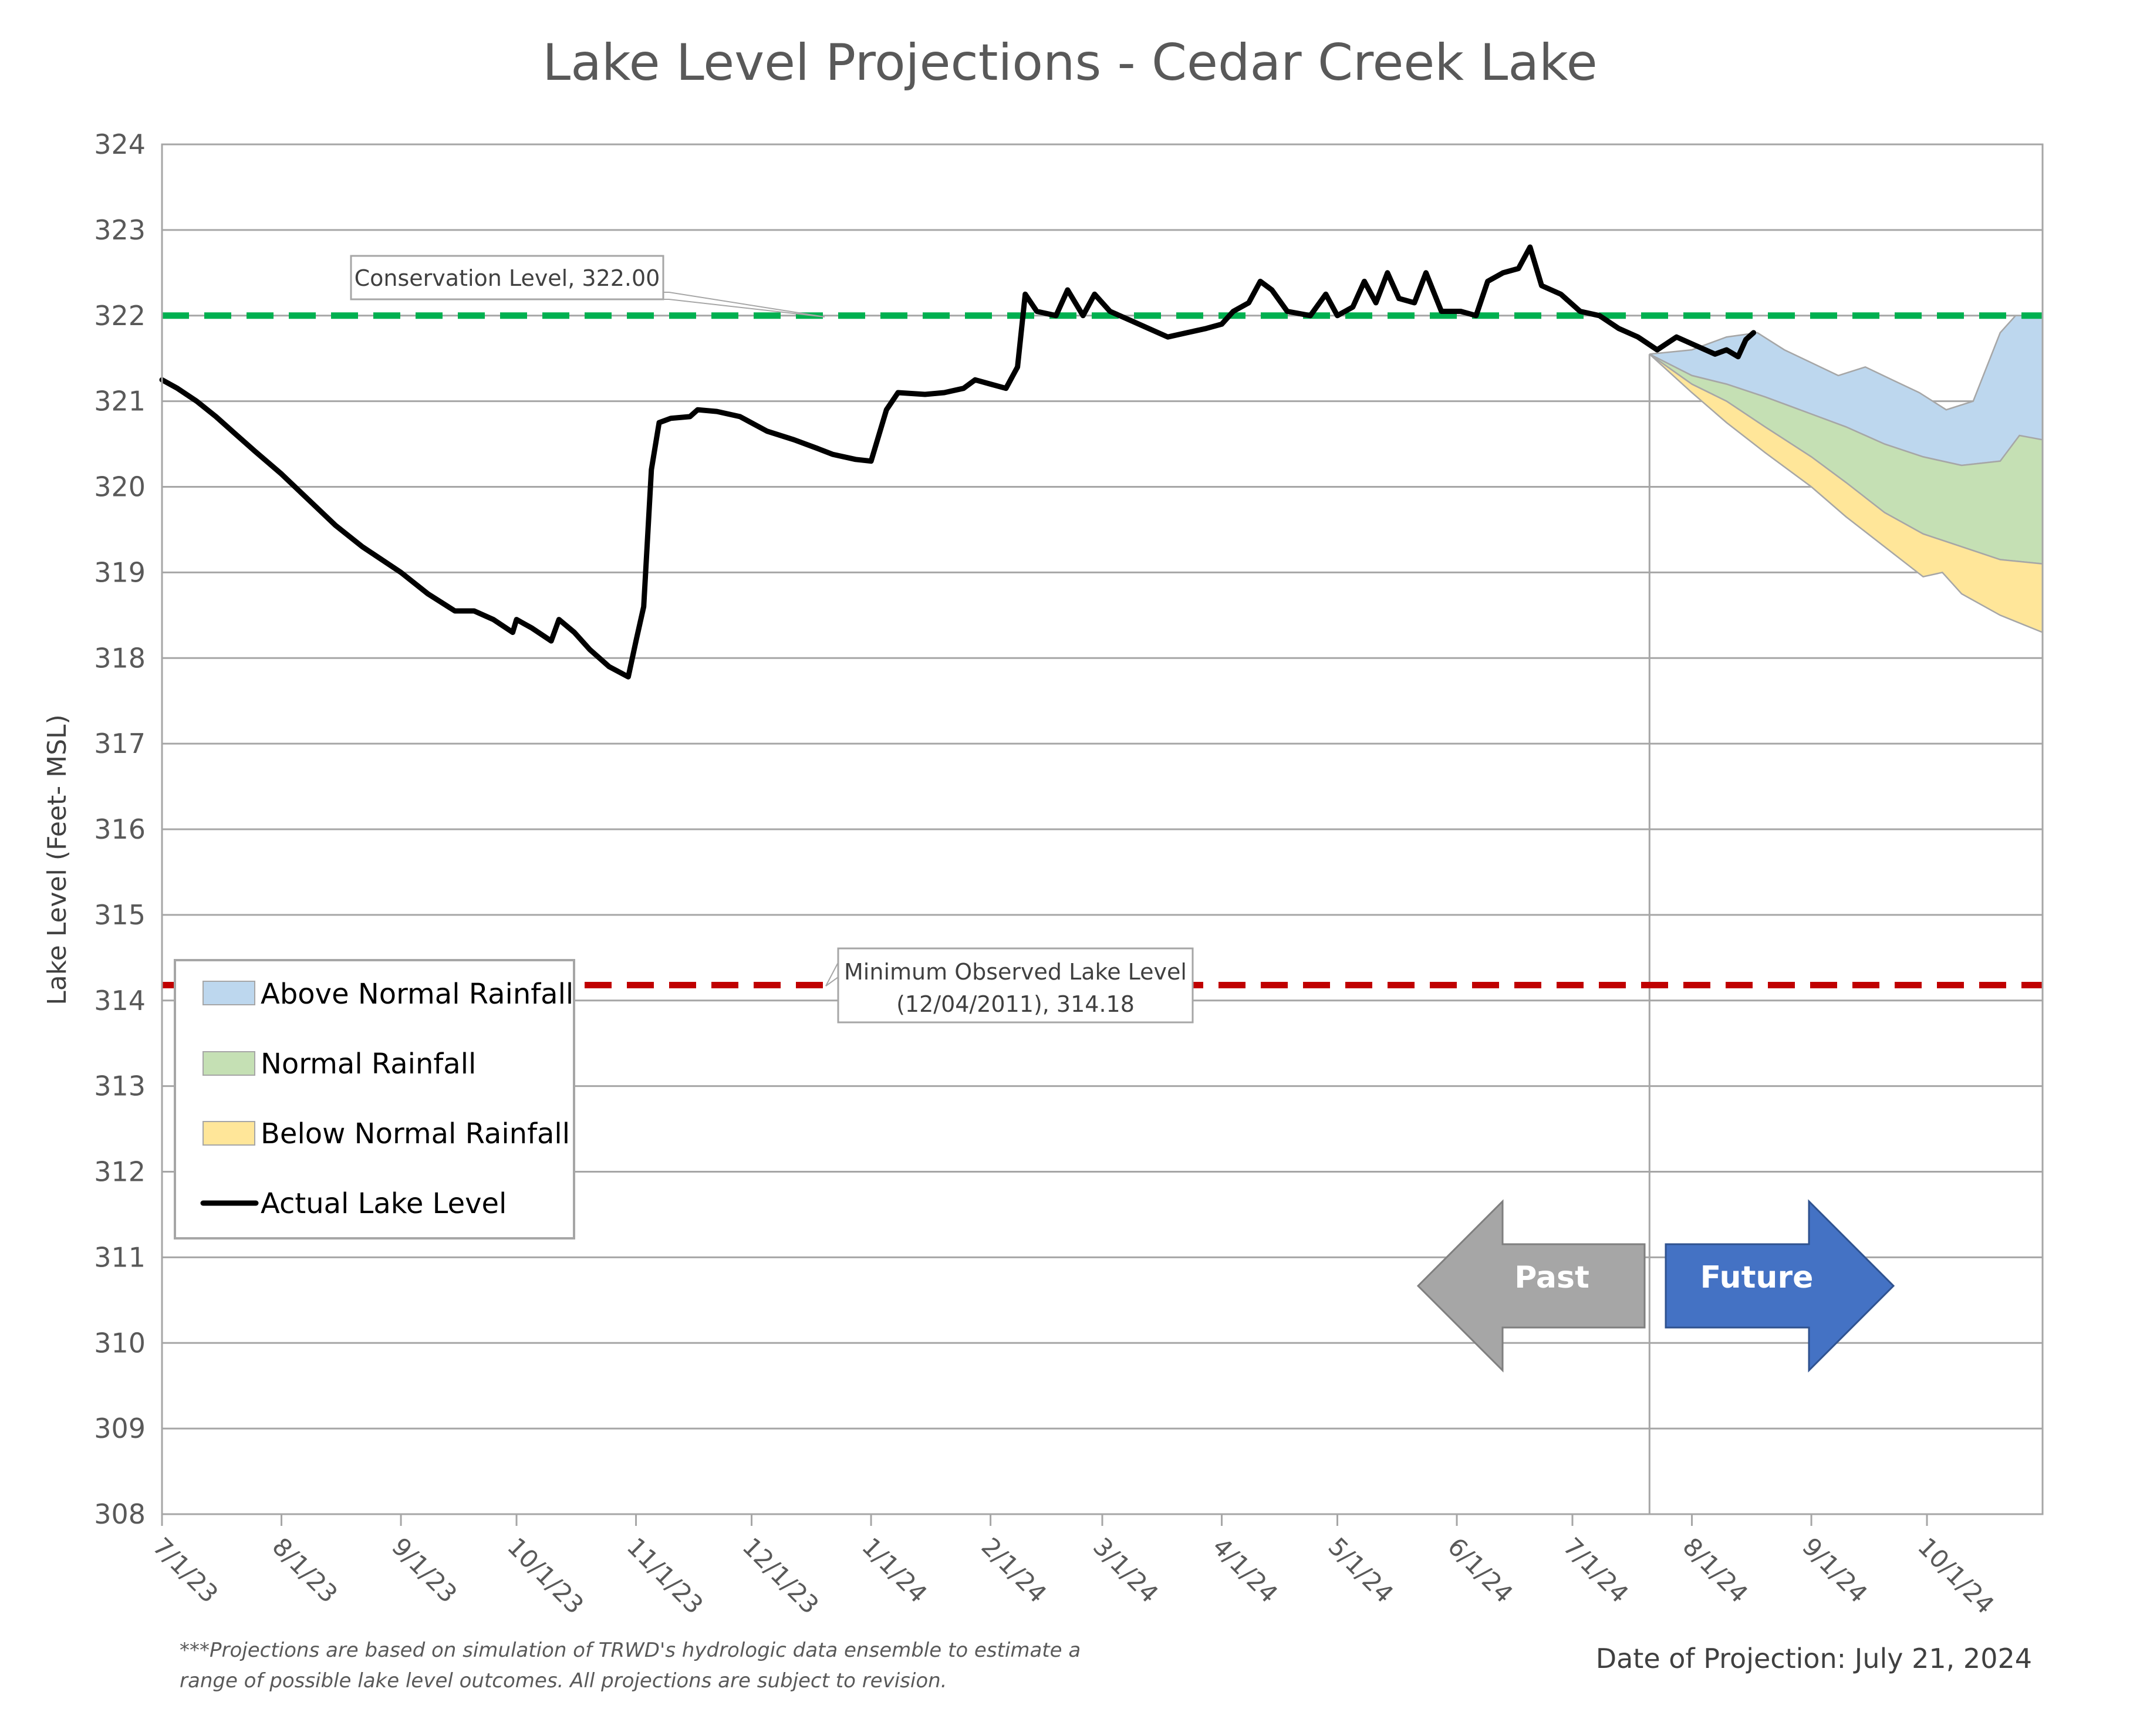 Image resolution: width=2140 pixels, height=1736 pixels. What do you see at coordinates (120, 743) in the screenshot?
I see `y-tick-label: 317` at bounding box center [120, 743].